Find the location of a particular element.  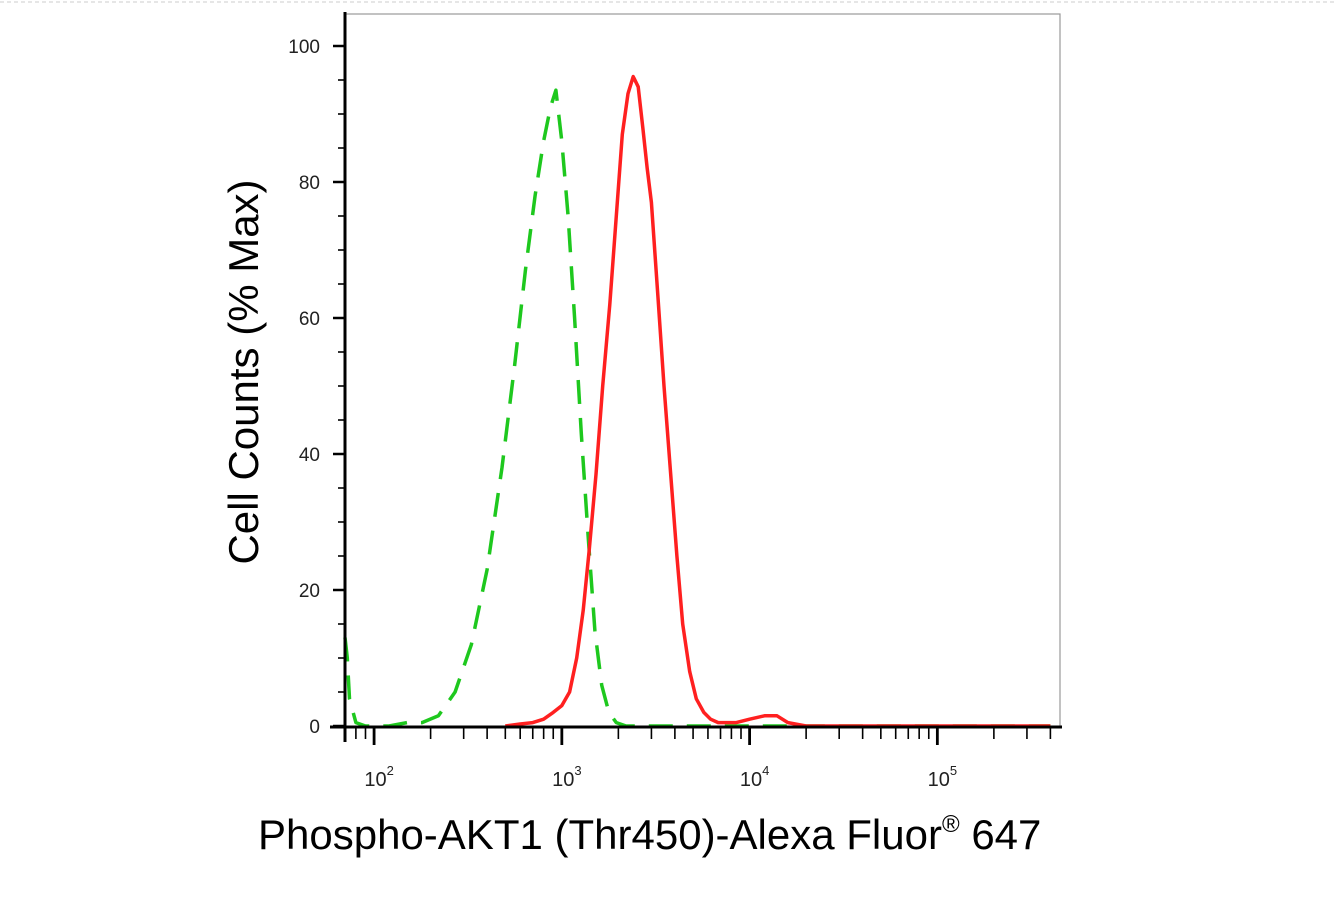

x-tick-label: 10⁵ is located at coordinates (942, 777).